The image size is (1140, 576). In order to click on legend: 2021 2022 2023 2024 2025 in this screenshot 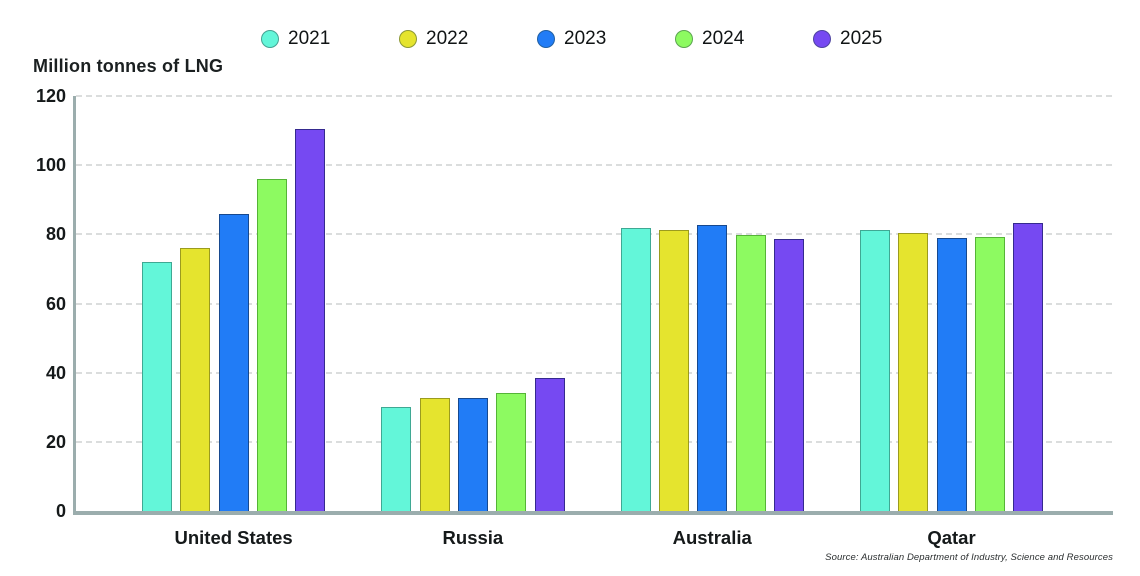, I will do `click(606, 39)`.